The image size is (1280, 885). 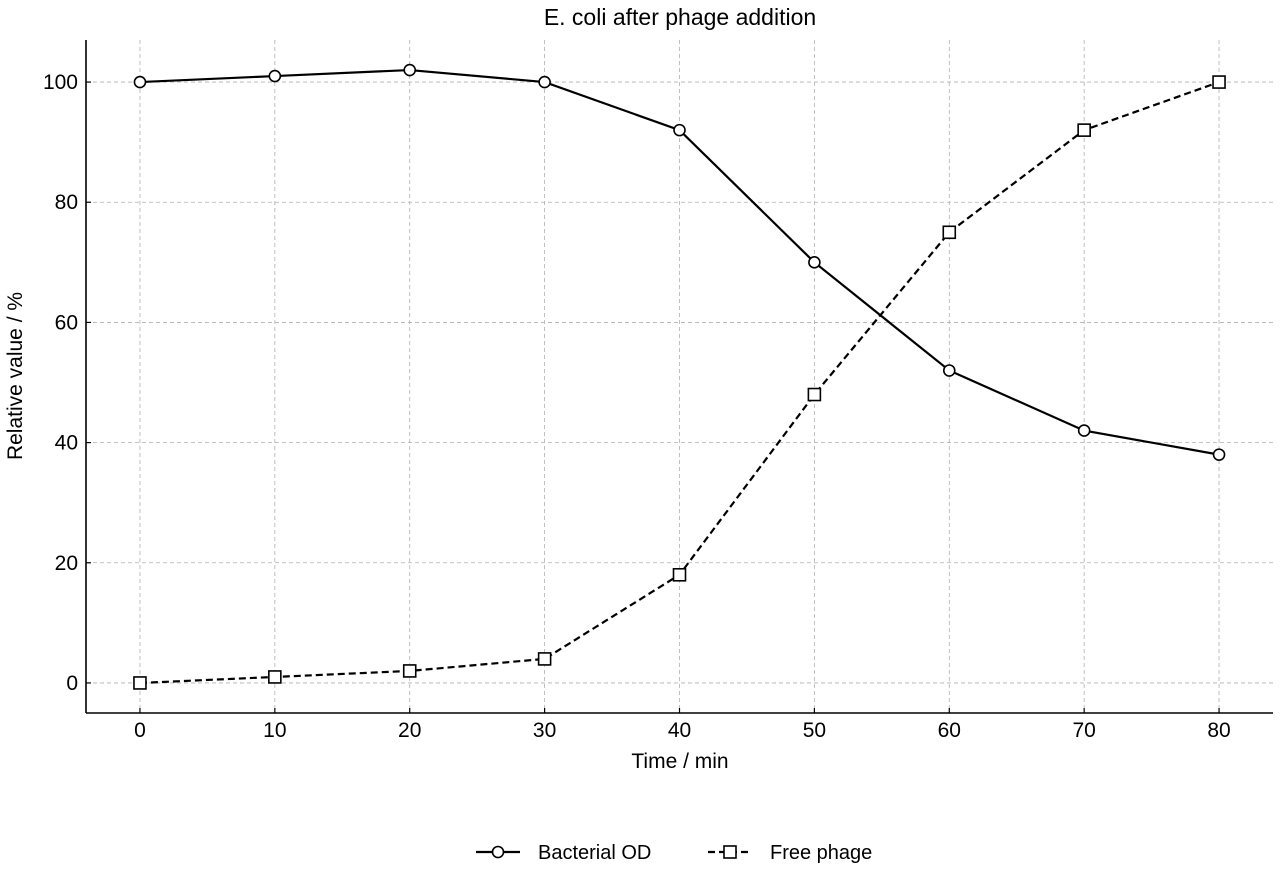 What do you see at coordinates (674, 853) in the screenshot?
I see `legend: Bacterial OD Free phage` at bounding box center [674, 853].